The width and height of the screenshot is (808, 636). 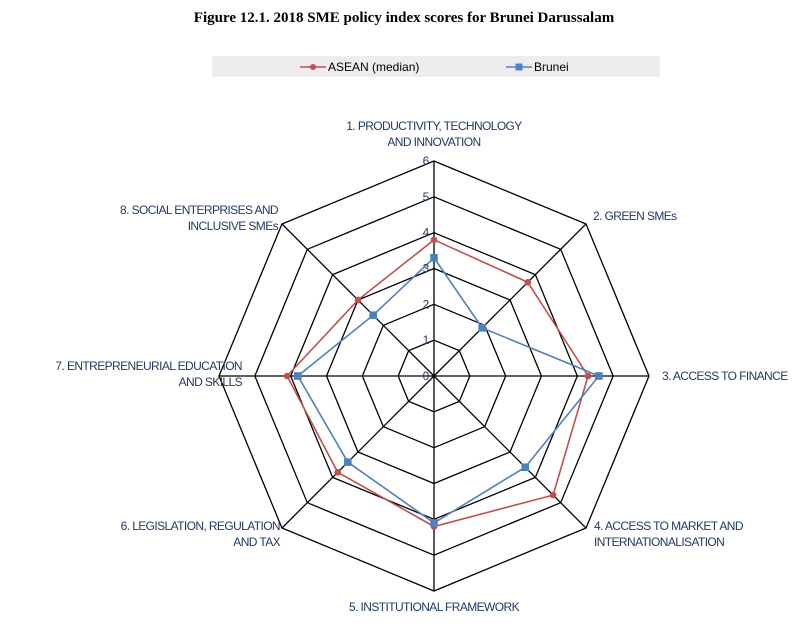 I want to click on axis-label-7-line-1: 7. ENTREPRENEURIAL EDUCATION, so click(x=148, y=366).